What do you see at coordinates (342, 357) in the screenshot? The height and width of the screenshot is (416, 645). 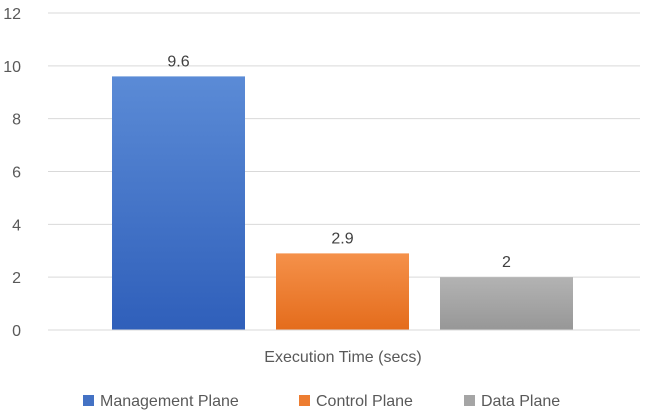 I see `x-axis-title: Execution Time (secs)` at bounding box center [342, 357].